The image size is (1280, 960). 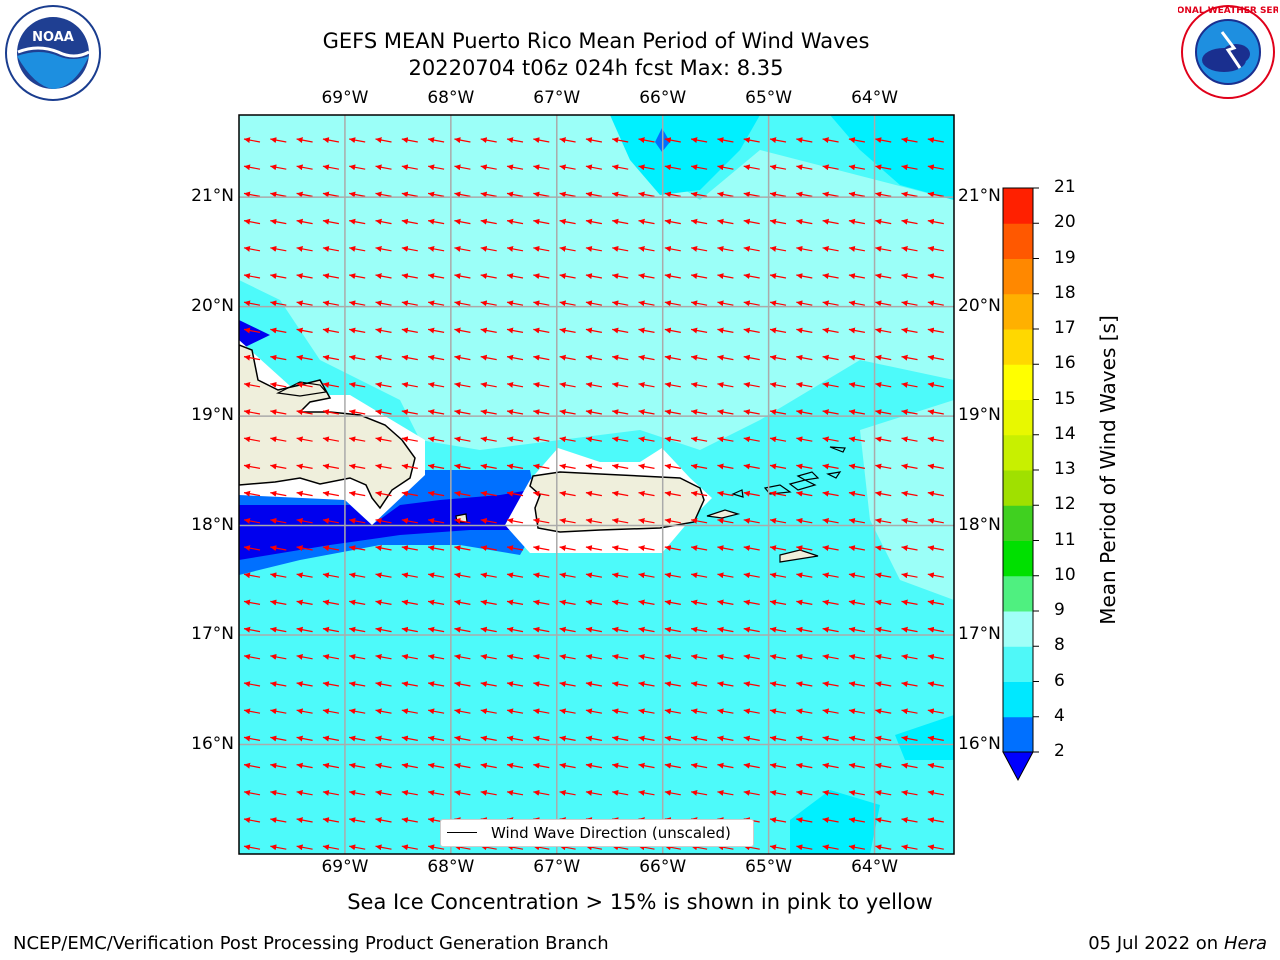 I want to click on contour-cyan-southeast, so click(x=924, y=737).